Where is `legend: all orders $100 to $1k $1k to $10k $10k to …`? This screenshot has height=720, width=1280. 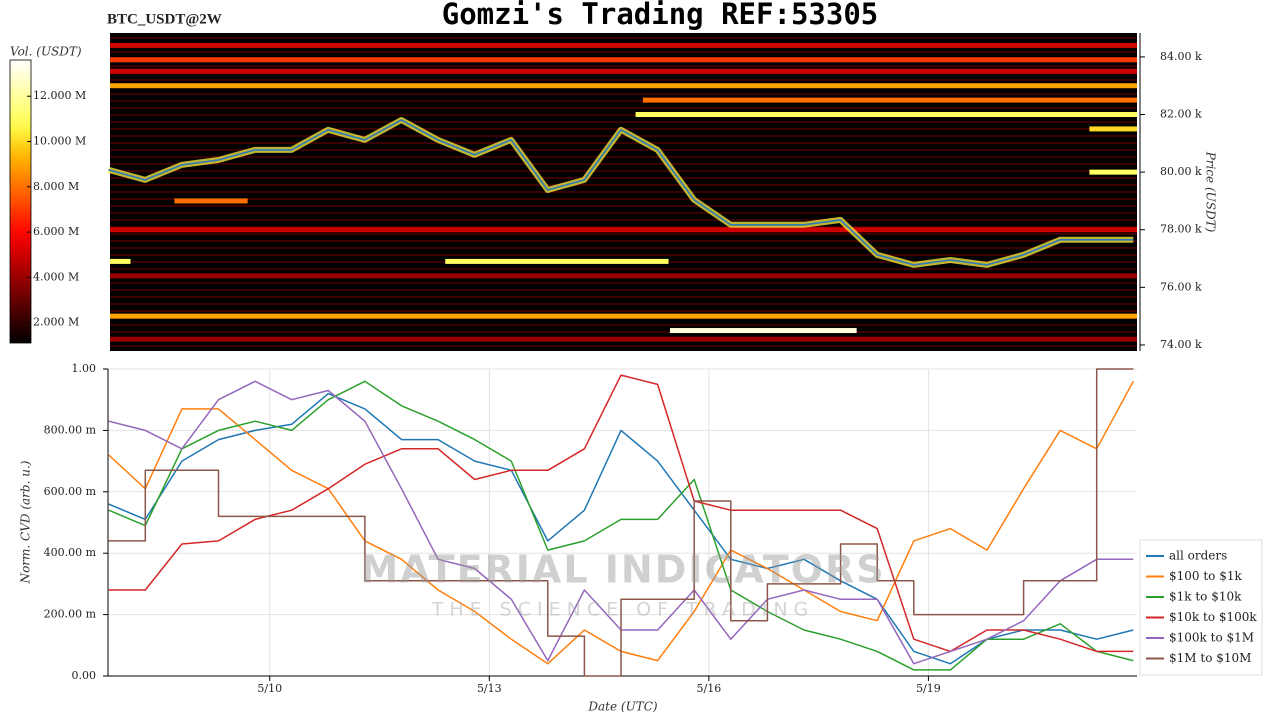 legend: all orders $100 to $1k $1k to $10k $10k to … is located at coordinates (1201, 607).